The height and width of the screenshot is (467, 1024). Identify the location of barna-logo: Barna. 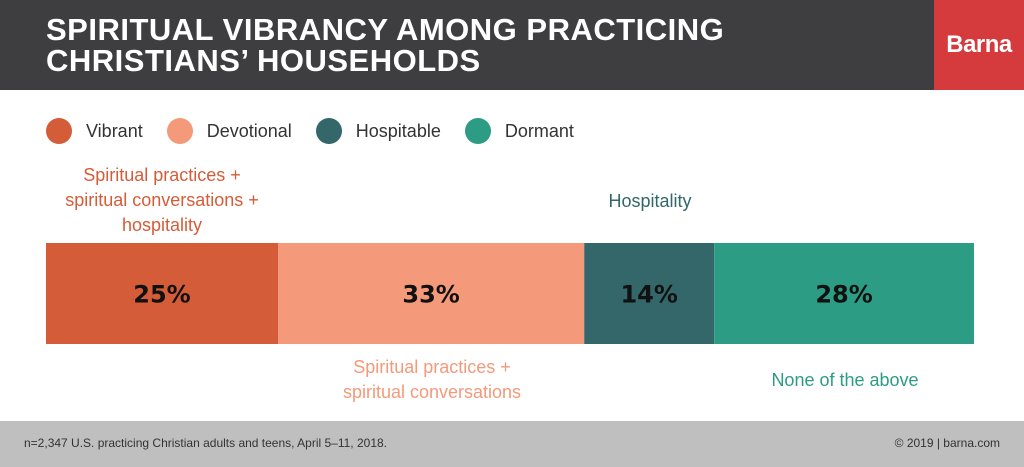
(979, 45).